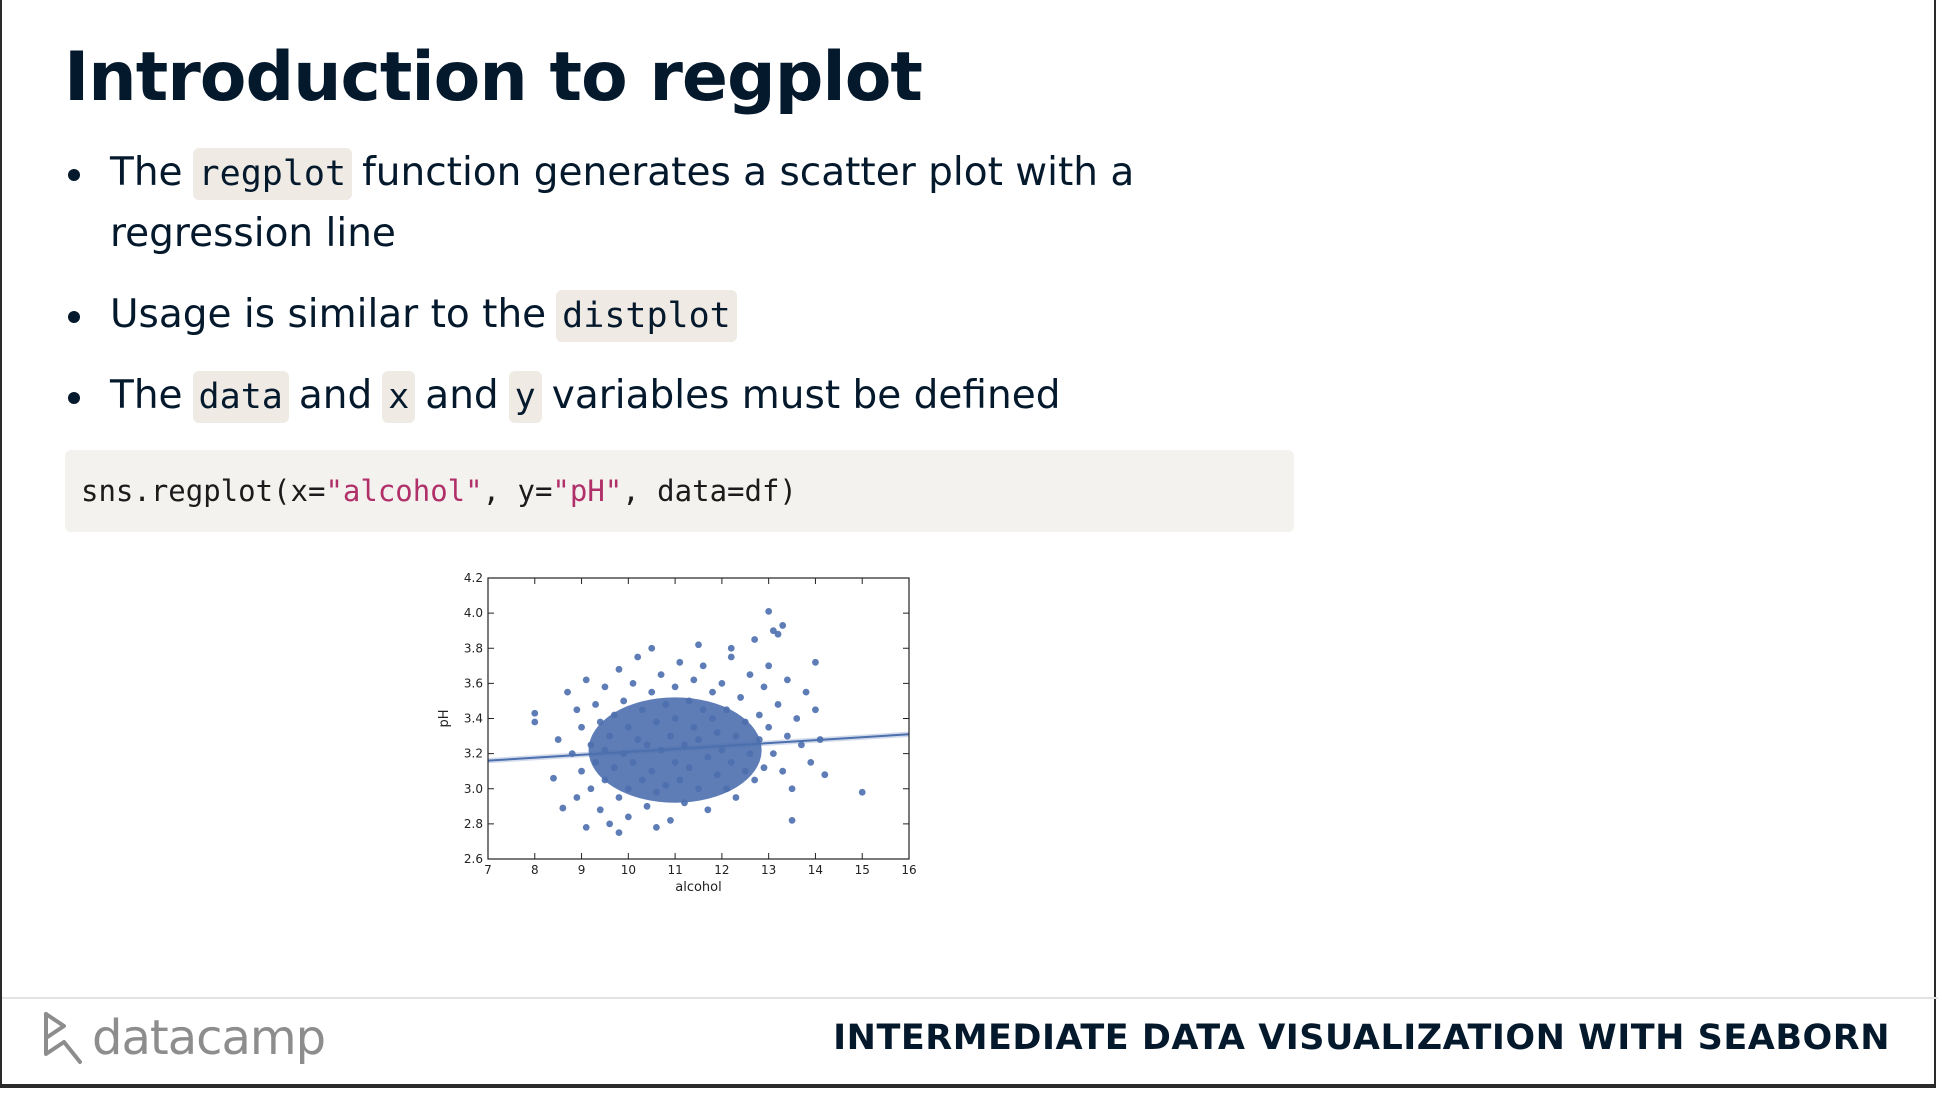  Describe the element at coordinates (768, 870) in the screenshot. I see `x-tick-label: 13` at that location.